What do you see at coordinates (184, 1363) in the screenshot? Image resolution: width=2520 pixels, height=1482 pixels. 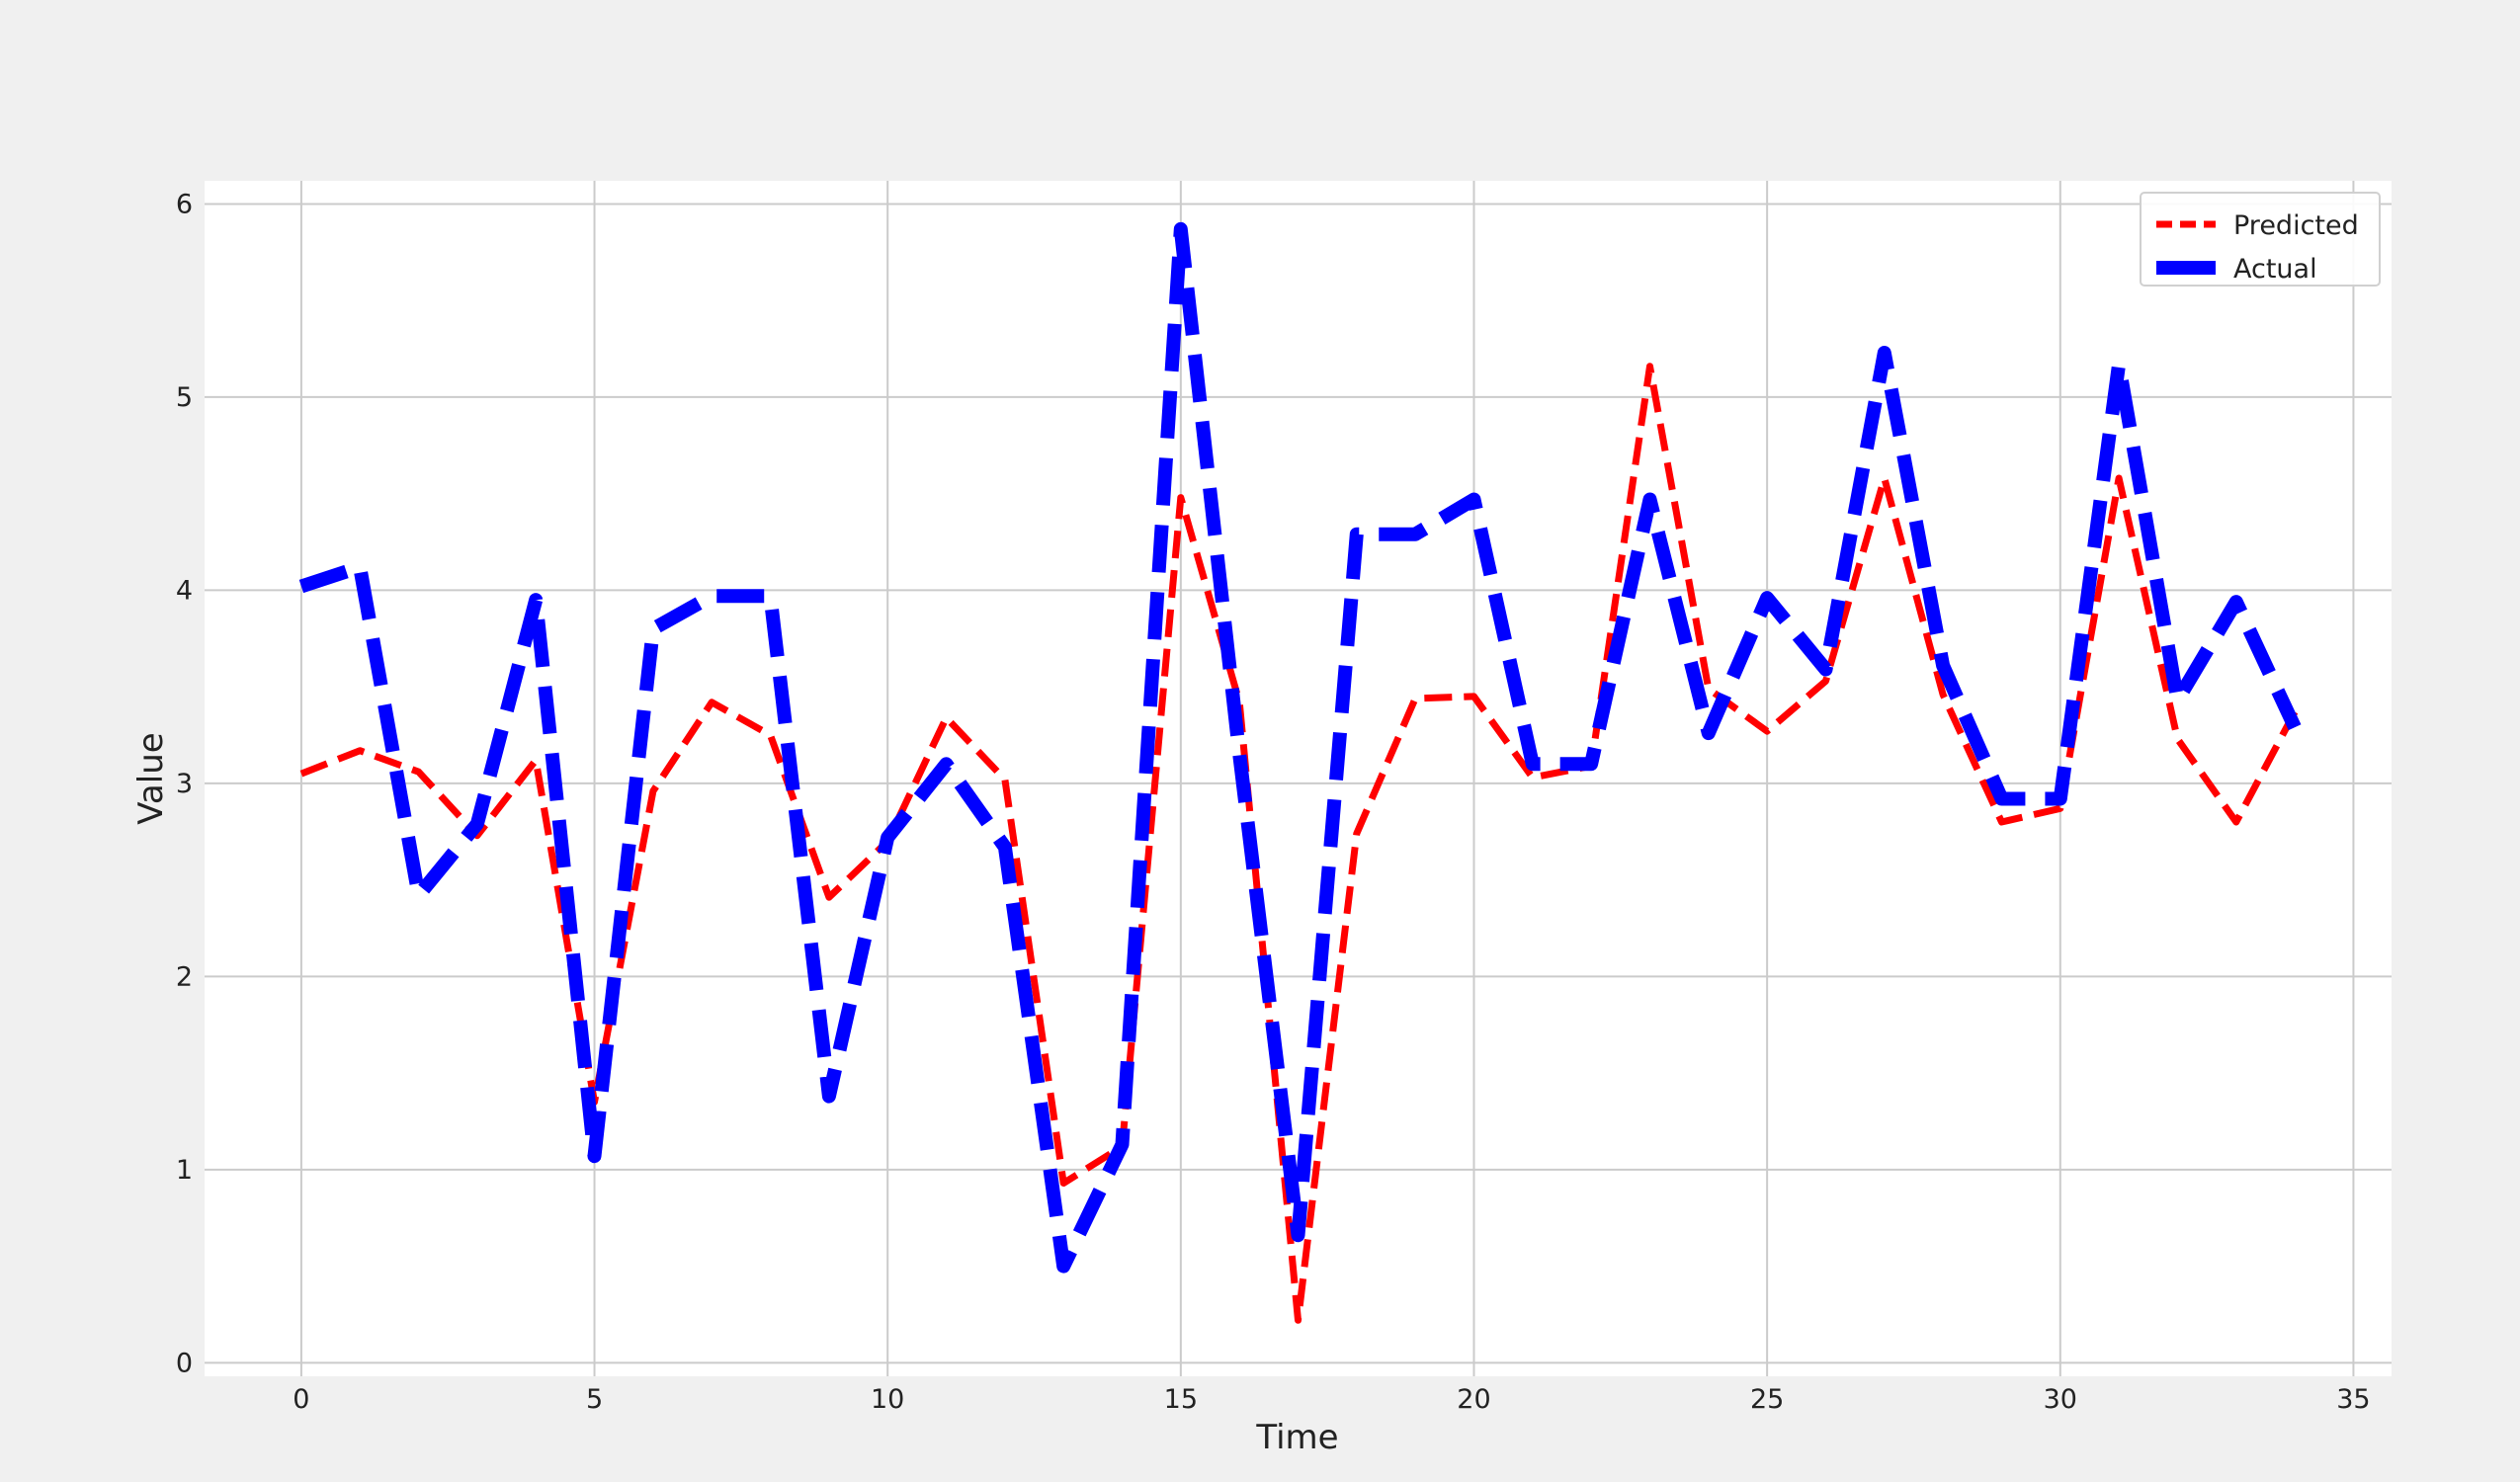 I see `y-tick-label: 0` at bounding box center [184, 1363].